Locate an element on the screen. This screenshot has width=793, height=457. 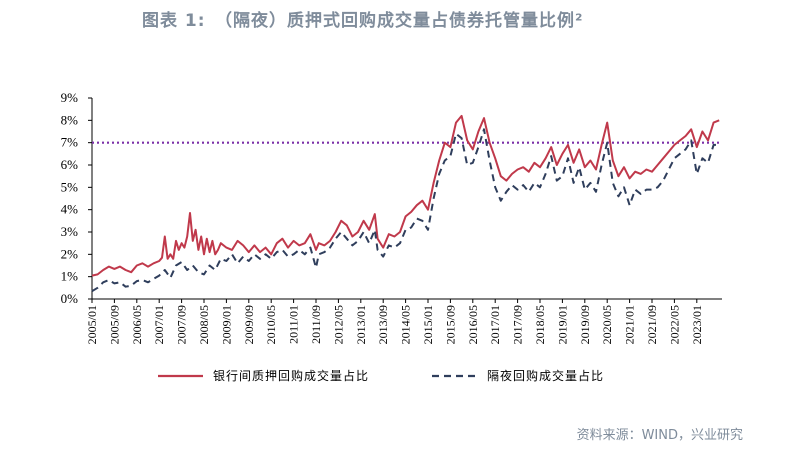
y-tick-label: 6% is located at coordinates (70, 164).